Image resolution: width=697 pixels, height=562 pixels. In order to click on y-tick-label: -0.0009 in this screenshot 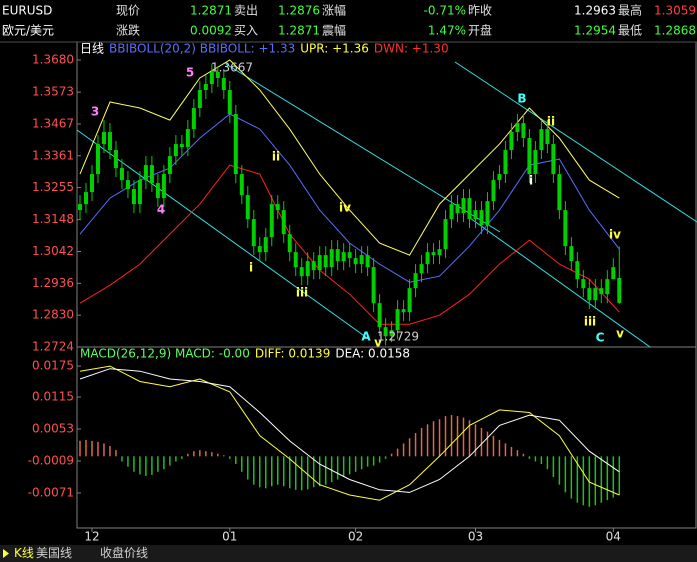, I will do `click(51, 460)`.